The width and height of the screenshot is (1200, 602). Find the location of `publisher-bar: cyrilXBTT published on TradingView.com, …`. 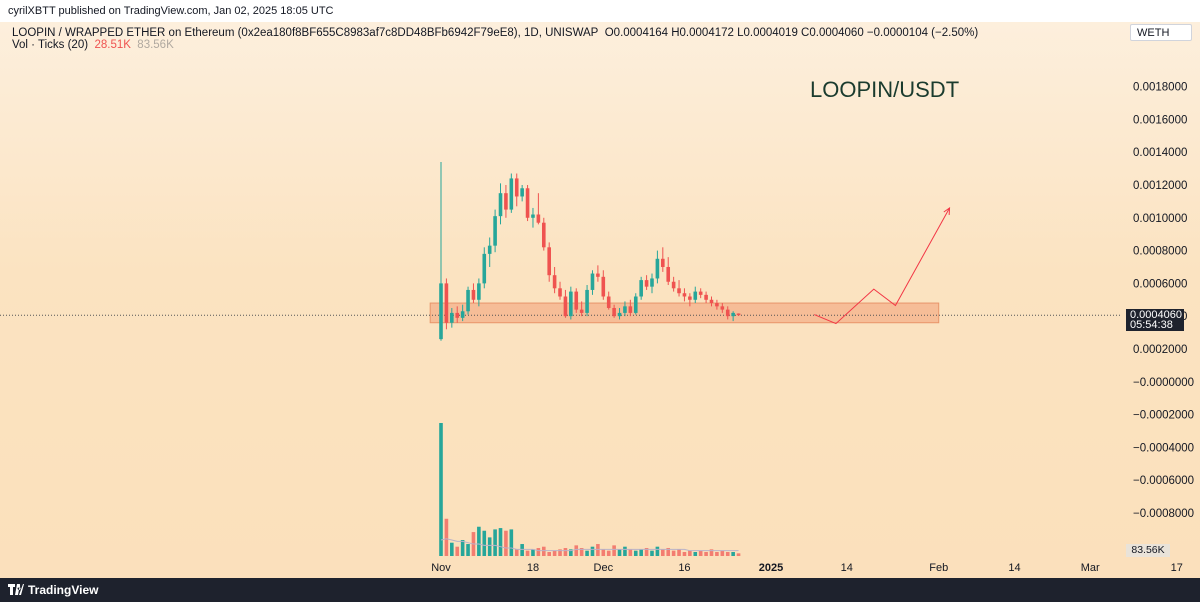

publisher-bar: cyrilXBTT published on TradingView.com, … is located at coordinates (600, 11).